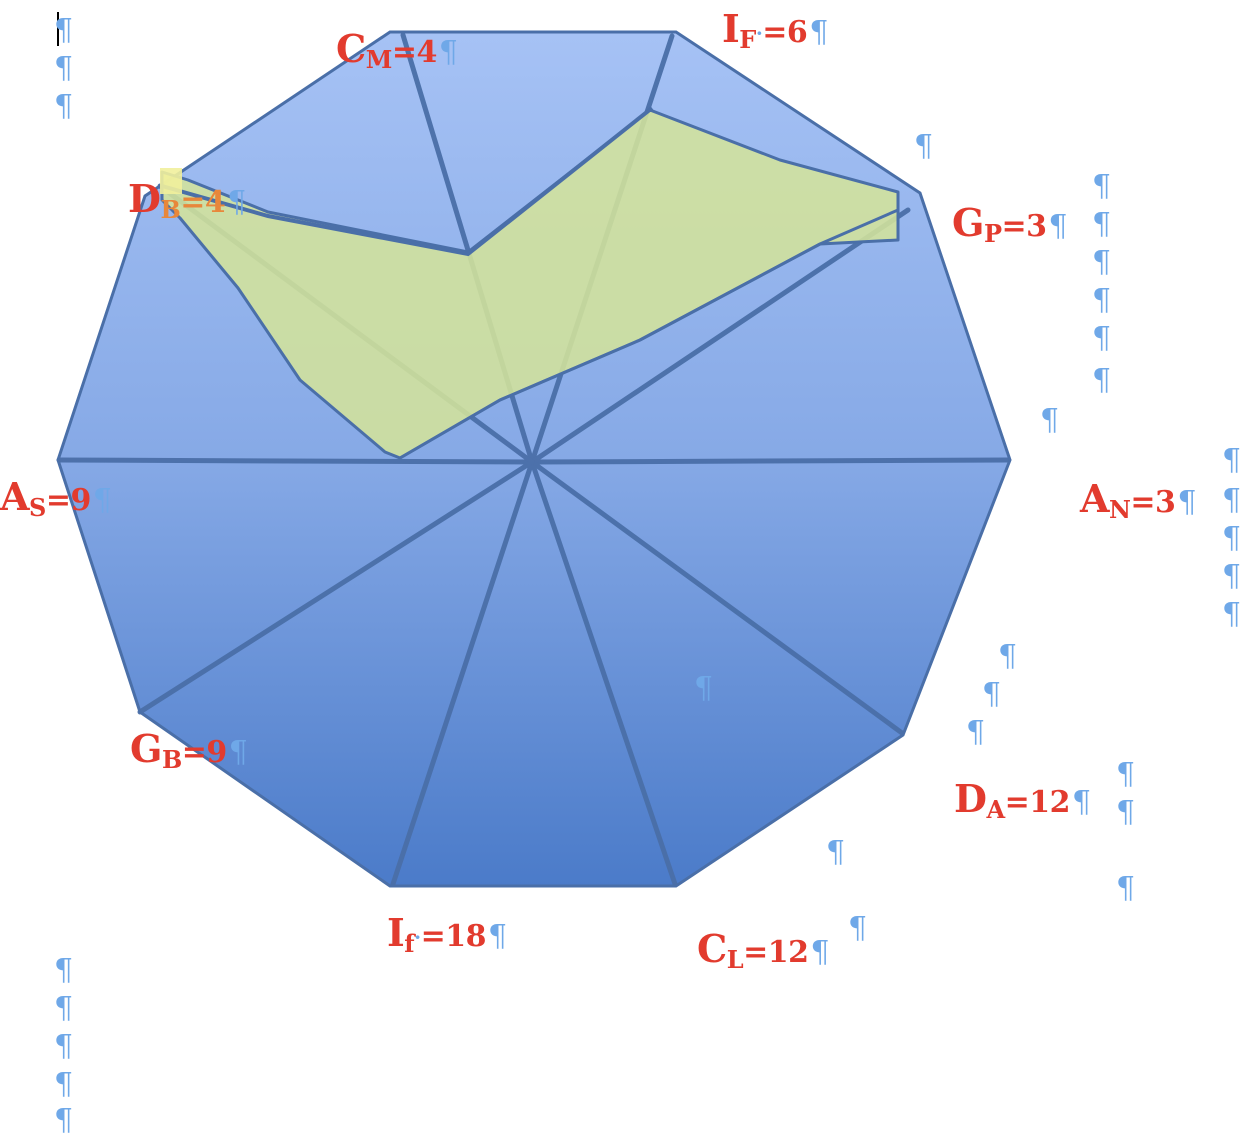  Describe the element at coordinates (763, 950) in the screenshot. I see `label-cl: CL=12¶` at that location.